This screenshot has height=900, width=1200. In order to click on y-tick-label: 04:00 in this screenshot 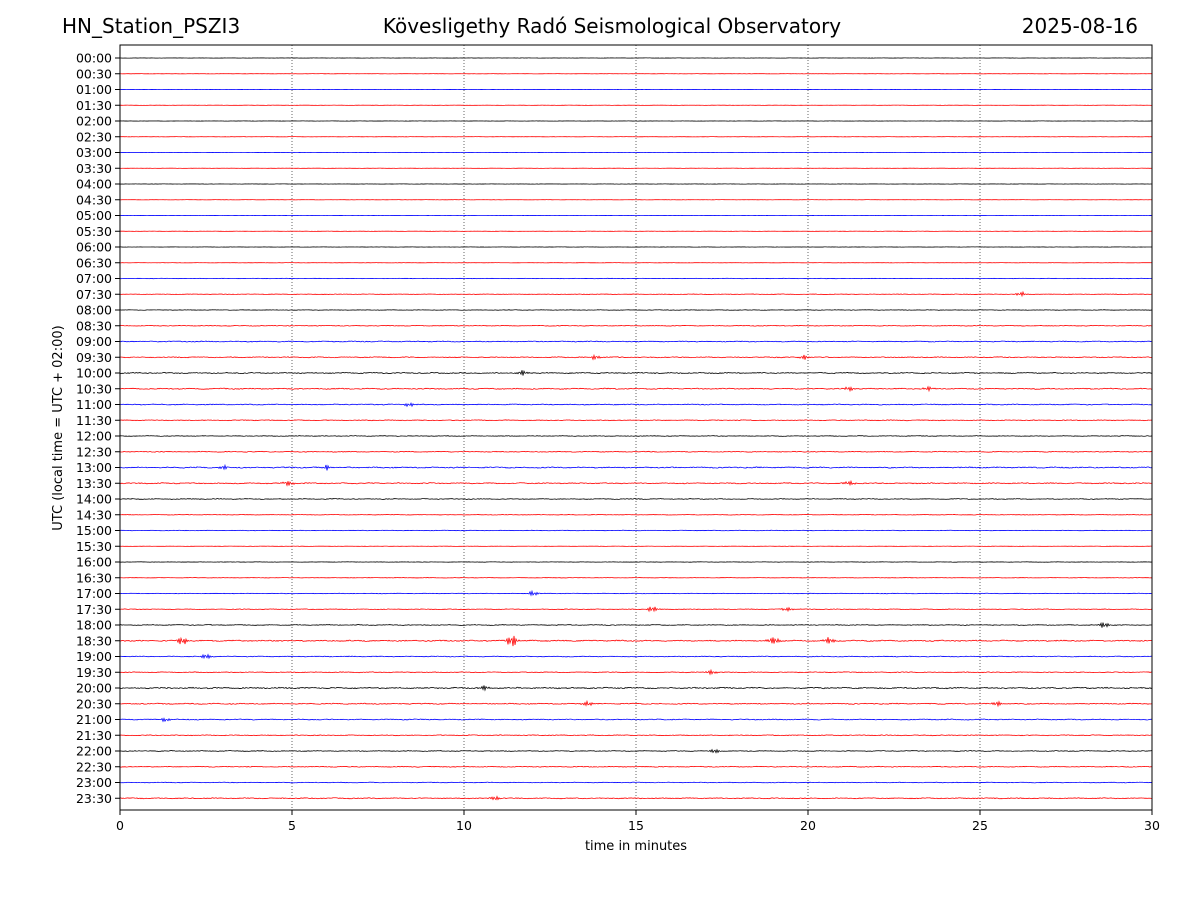, I will do `click(94, 184)`.